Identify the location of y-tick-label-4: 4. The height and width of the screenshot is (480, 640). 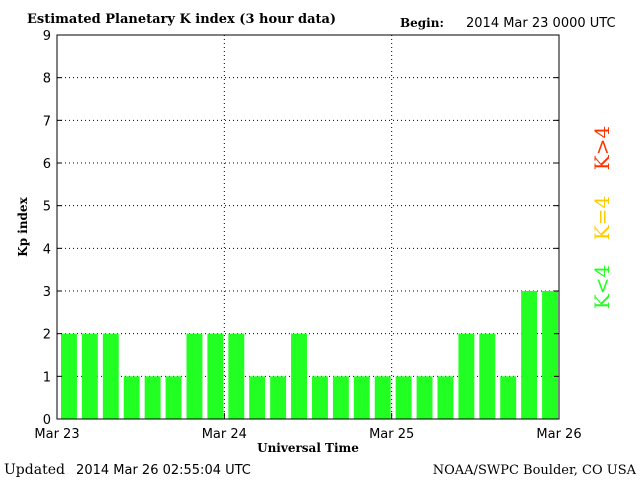
(47, 249).